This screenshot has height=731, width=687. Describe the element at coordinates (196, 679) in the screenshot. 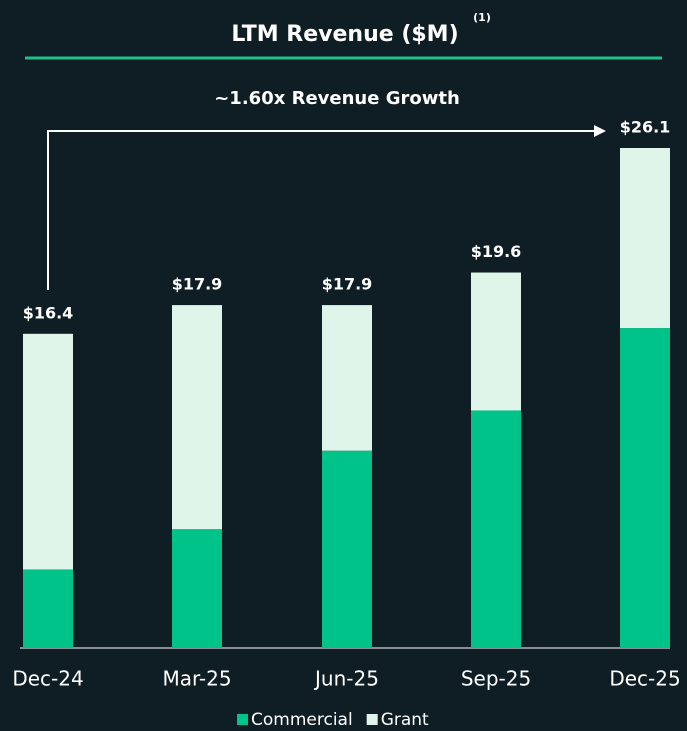

I see `x-tick-label: Mar-25` at that location.